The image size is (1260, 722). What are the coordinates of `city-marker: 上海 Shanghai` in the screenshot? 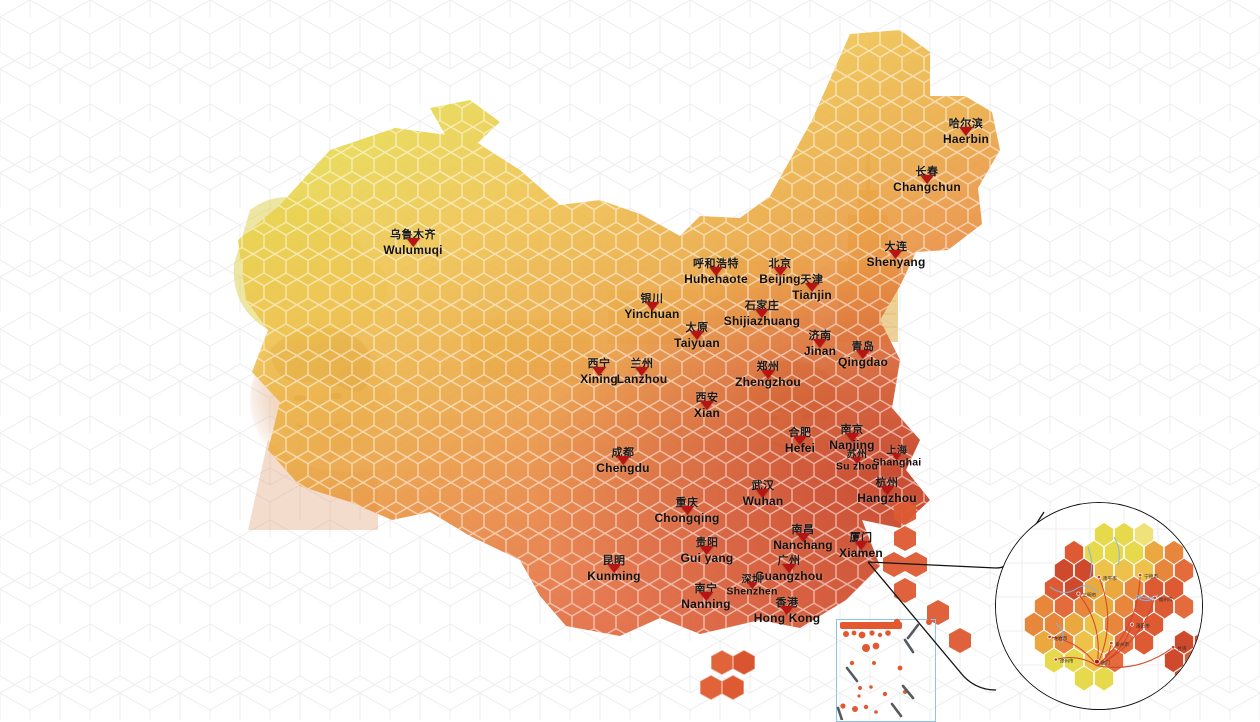 It's located at (897, 457).